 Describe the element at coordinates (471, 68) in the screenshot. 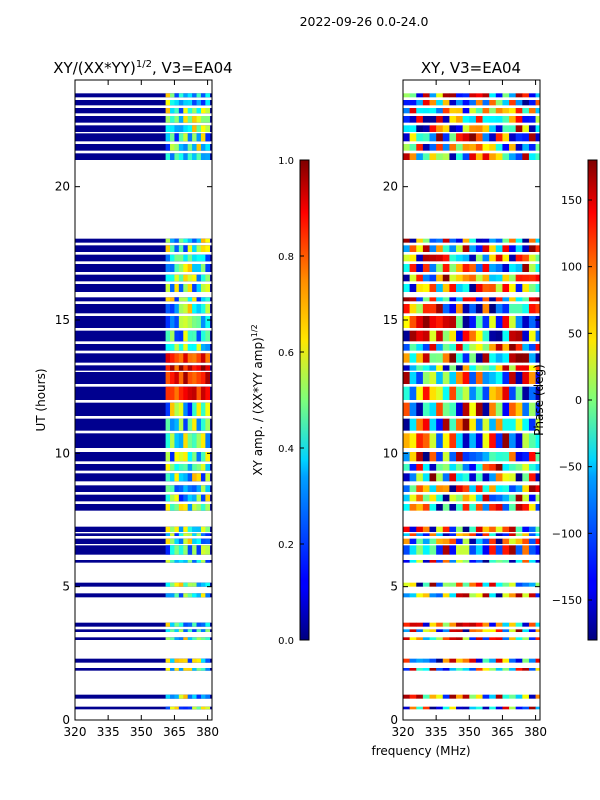

I see `right-panel-title: XY, V3=EA04` at that location.